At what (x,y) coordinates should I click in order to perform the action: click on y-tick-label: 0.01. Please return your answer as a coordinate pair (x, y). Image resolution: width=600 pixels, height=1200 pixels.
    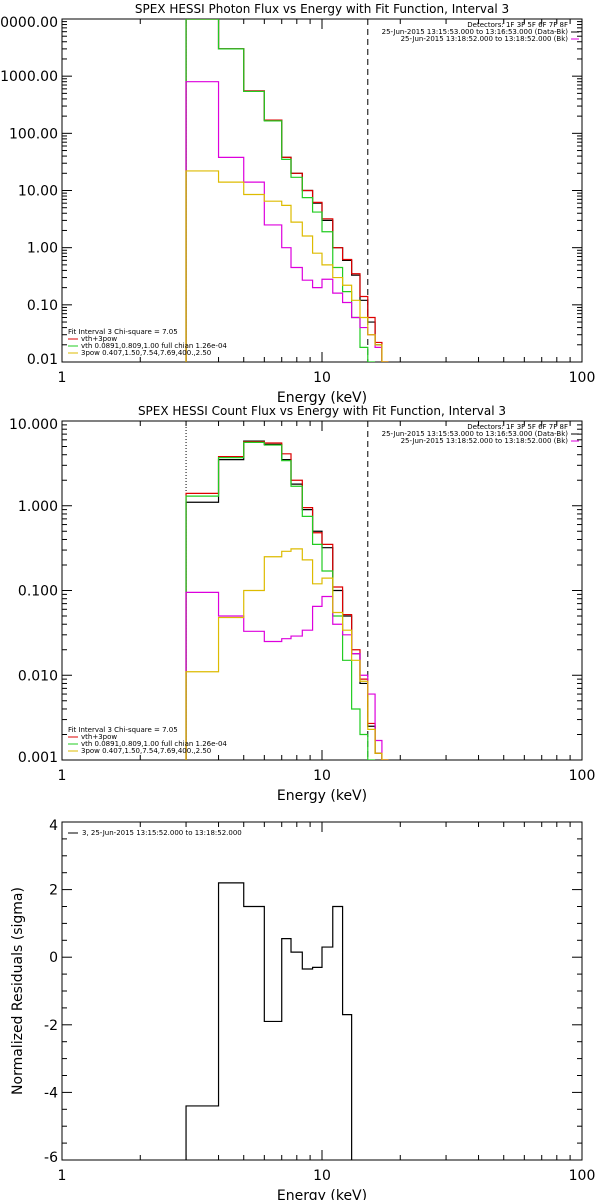
    Looking at the image, I should click on (42, 360).